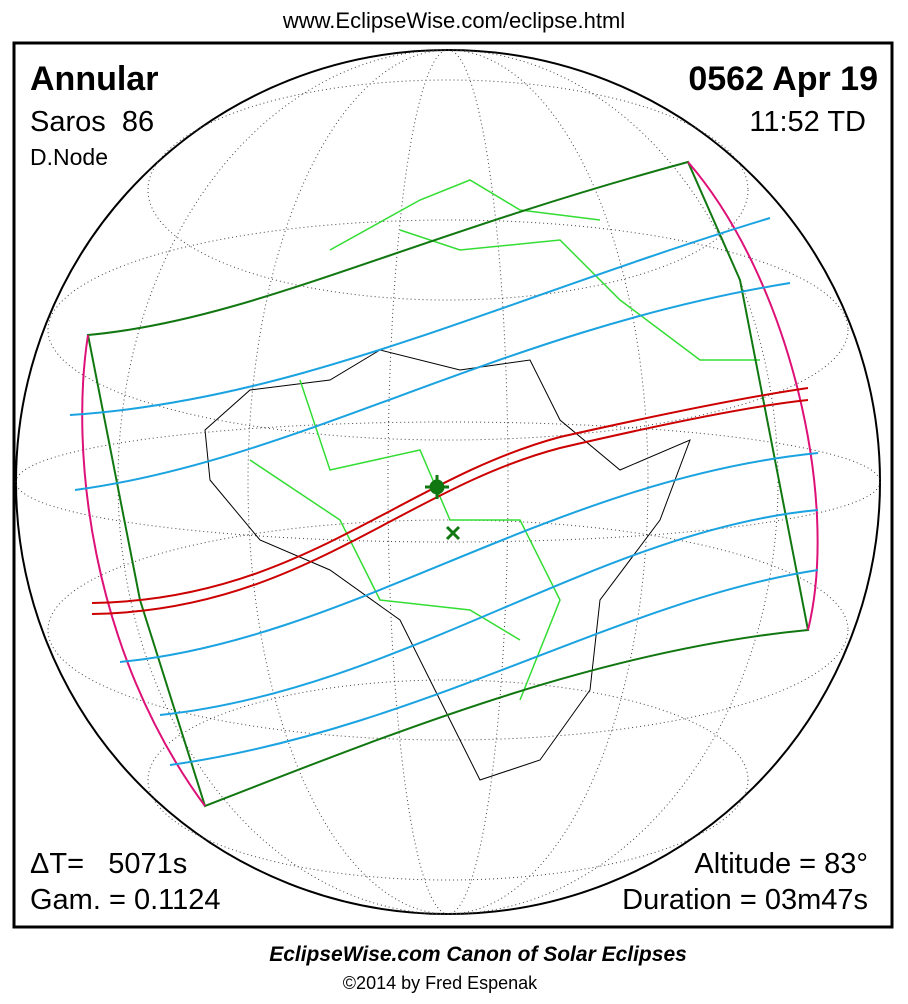  What do you see at coordinates (453, 20) in the screenshot?
I see `source-url: www.EclipseWise.com/eclipse.html` at bounding box center [453, 20].